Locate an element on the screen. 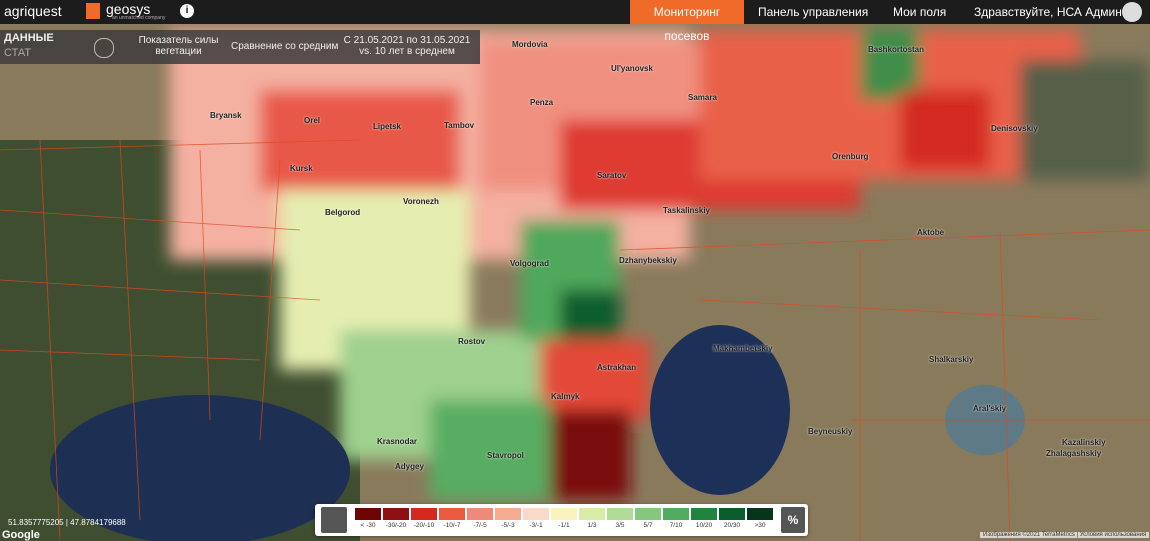 This screenshot has width=1150, height=541. map-label: Denisovskiy is located at coordinates (1014, 128).